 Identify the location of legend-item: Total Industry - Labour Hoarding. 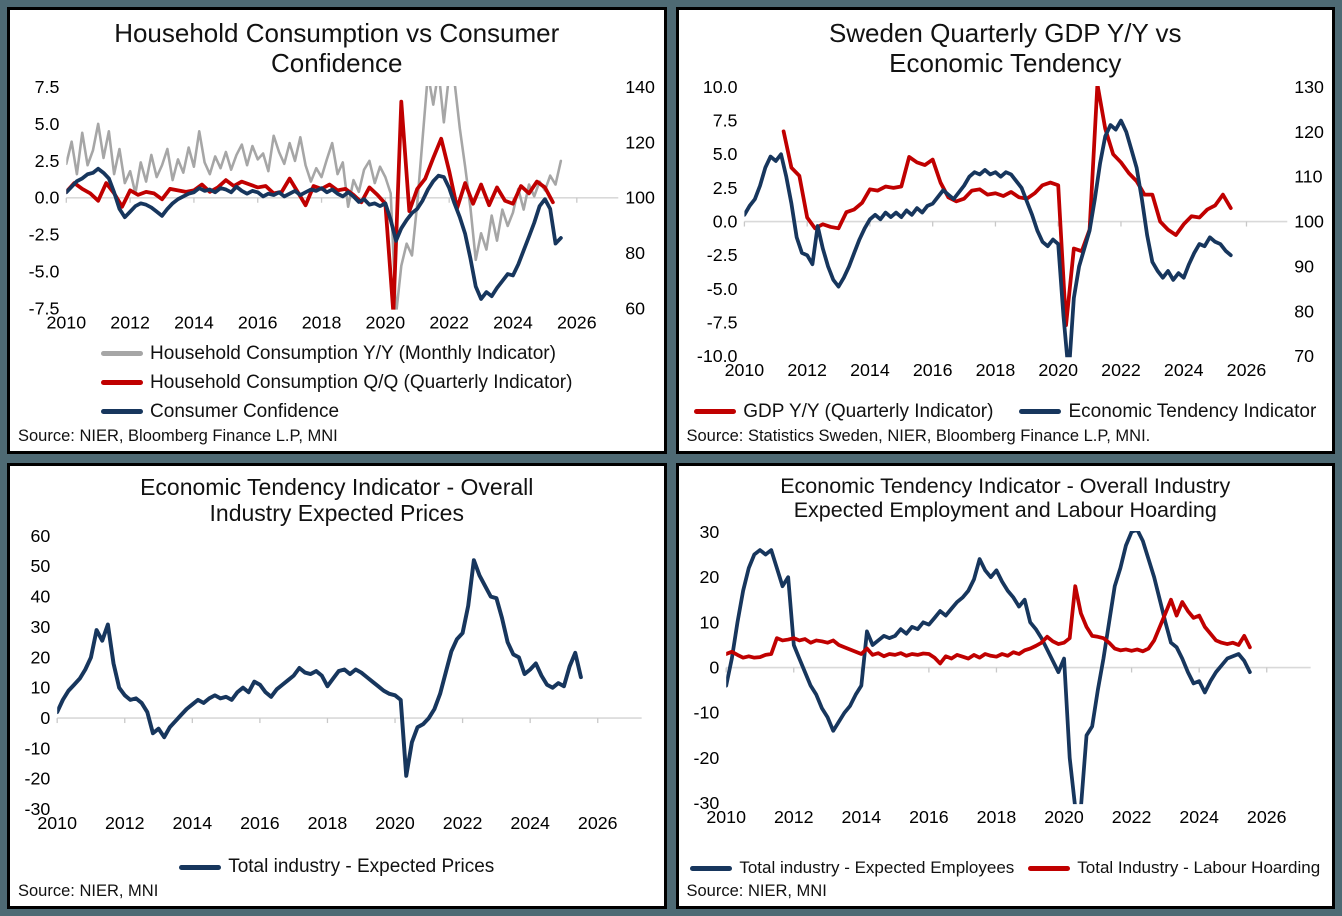
(1174, 868).